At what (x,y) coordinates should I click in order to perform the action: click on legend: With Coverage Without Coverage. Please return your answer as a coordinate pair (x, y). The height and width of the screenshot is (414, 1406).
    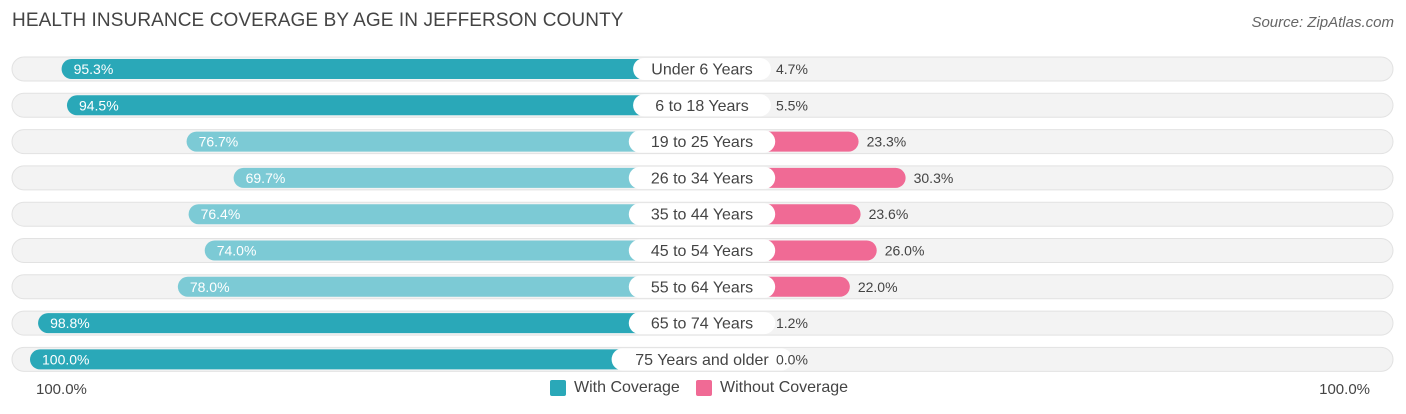
    Looking at the image, I should click on (703, 390).